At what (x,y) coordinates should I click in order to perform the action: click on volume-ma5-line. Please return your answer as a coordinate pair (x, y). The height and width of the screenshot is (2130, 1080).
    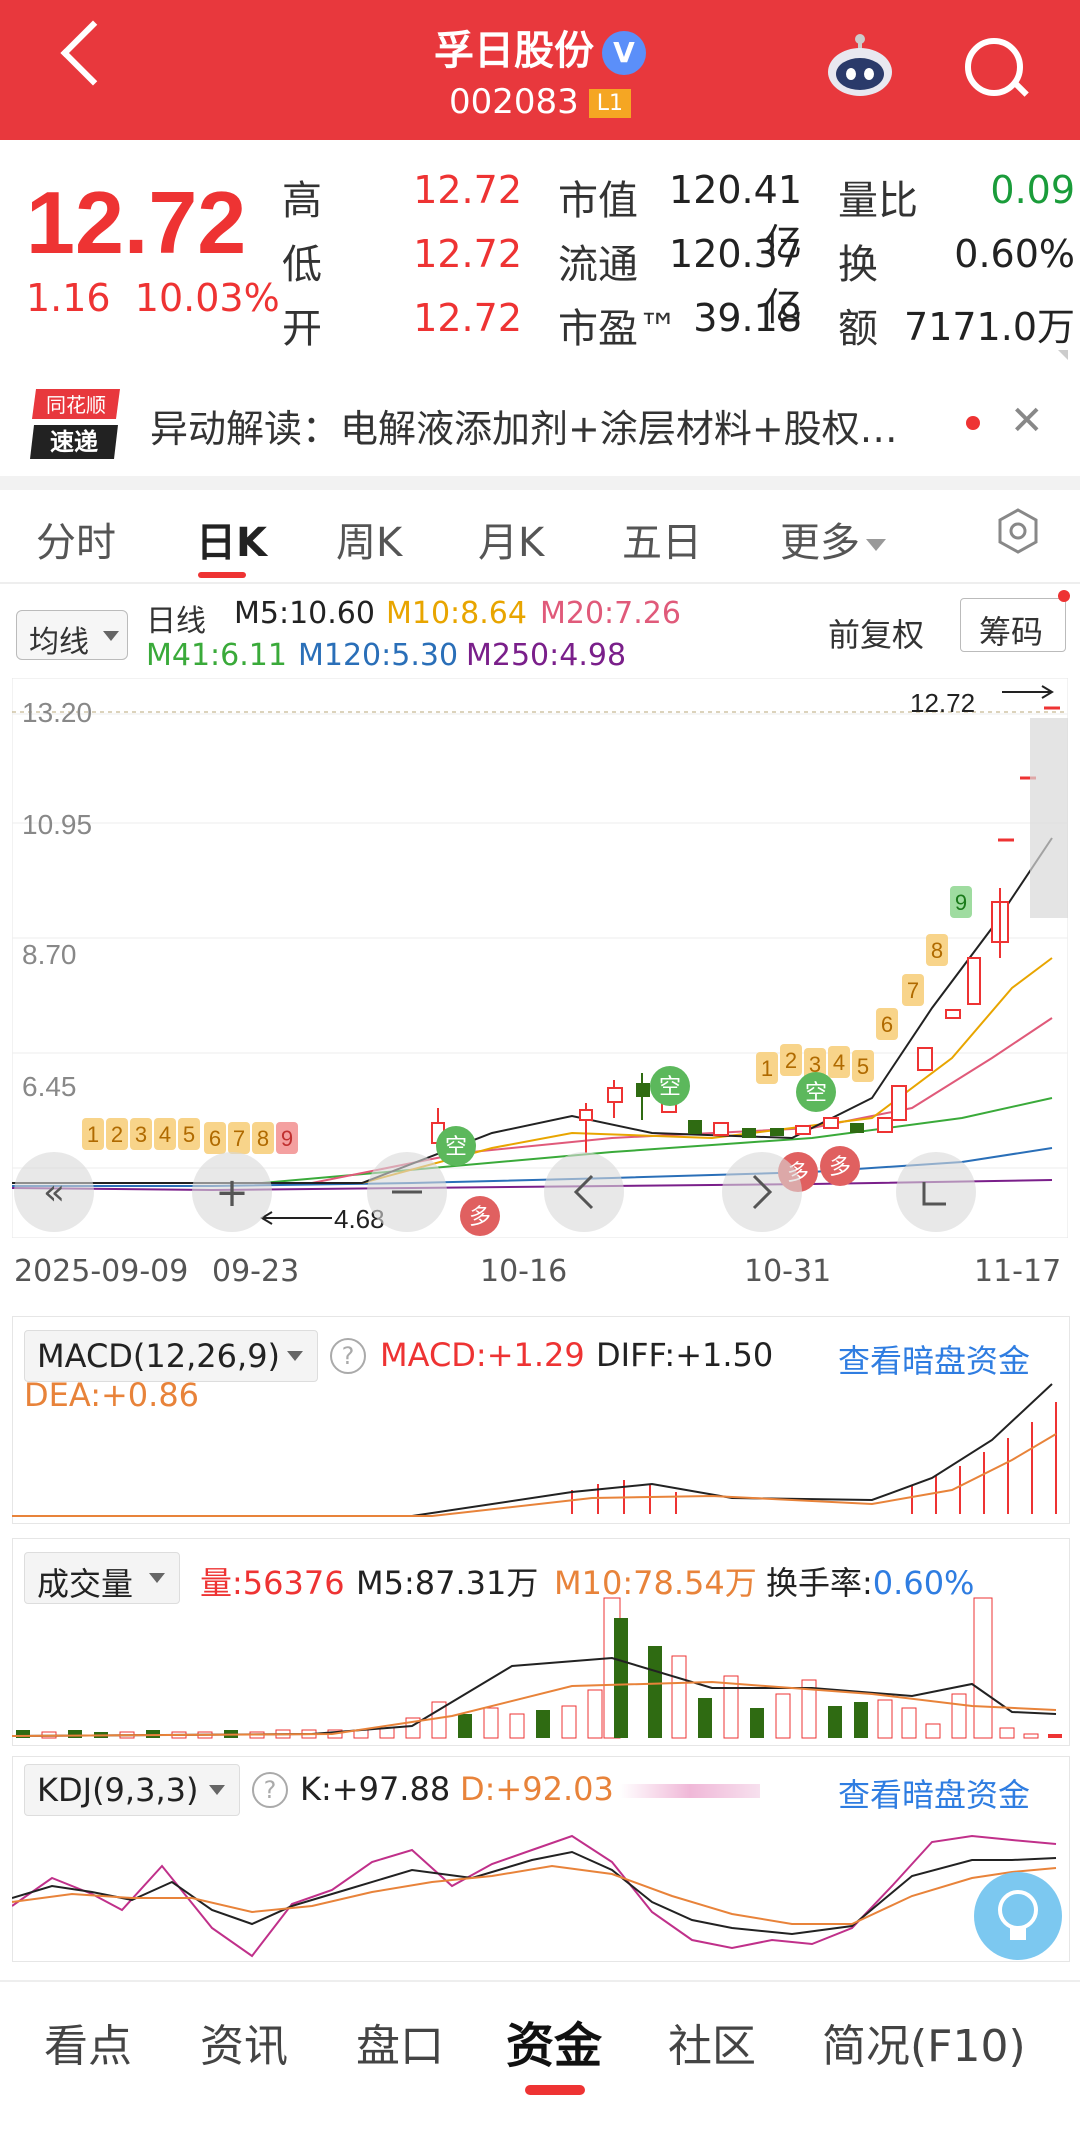
    Looking at the image, I should click on (534, 1696).